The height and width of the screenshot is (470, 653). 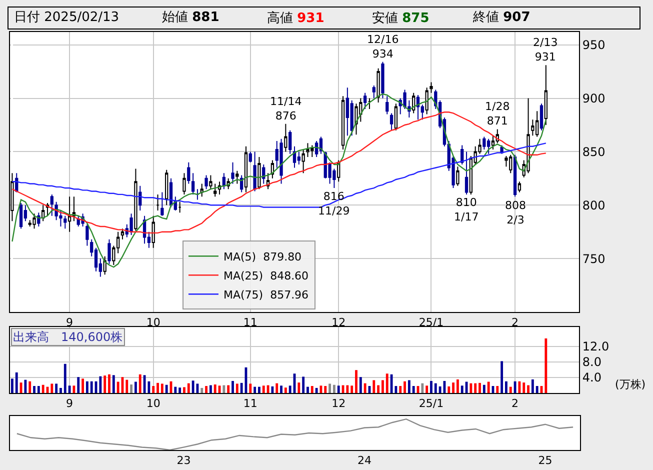 What do you see at coordinates (183, 461) in the screenshot?
I see `x-tick-label: 23` at bounding box center [183, 461].